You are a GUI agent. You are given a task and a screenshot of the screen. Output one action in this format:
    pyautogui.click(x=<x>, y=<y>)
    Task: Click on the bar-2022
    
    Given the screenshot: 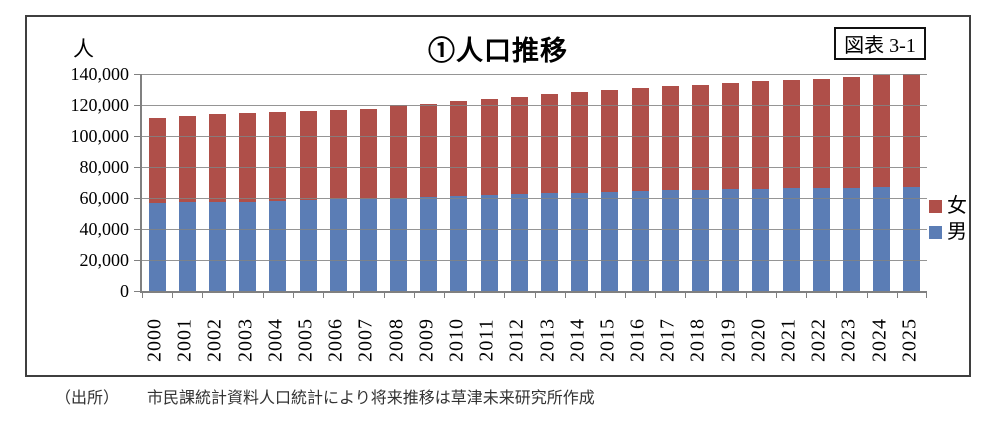 What is the action you would take?
    pyautogui.click(x=821, y=182)
    